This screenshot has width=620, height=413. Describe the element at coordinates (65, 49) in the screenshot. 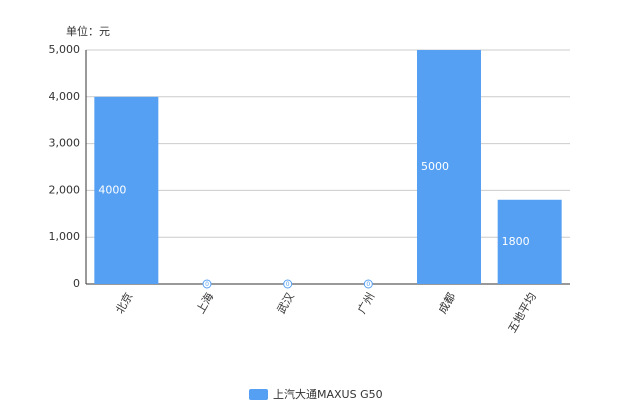

I see `y-tick-label: 5,000` at that location.